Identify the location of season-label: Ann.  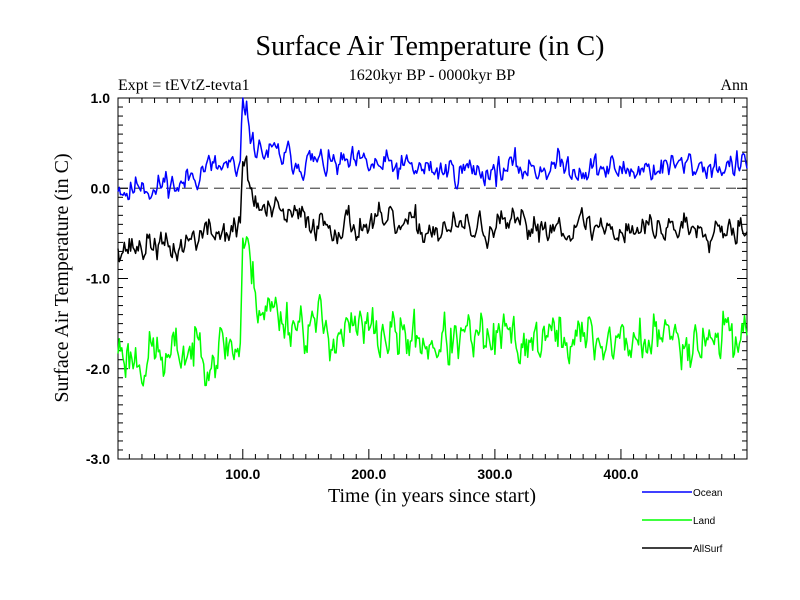
(734, 85).